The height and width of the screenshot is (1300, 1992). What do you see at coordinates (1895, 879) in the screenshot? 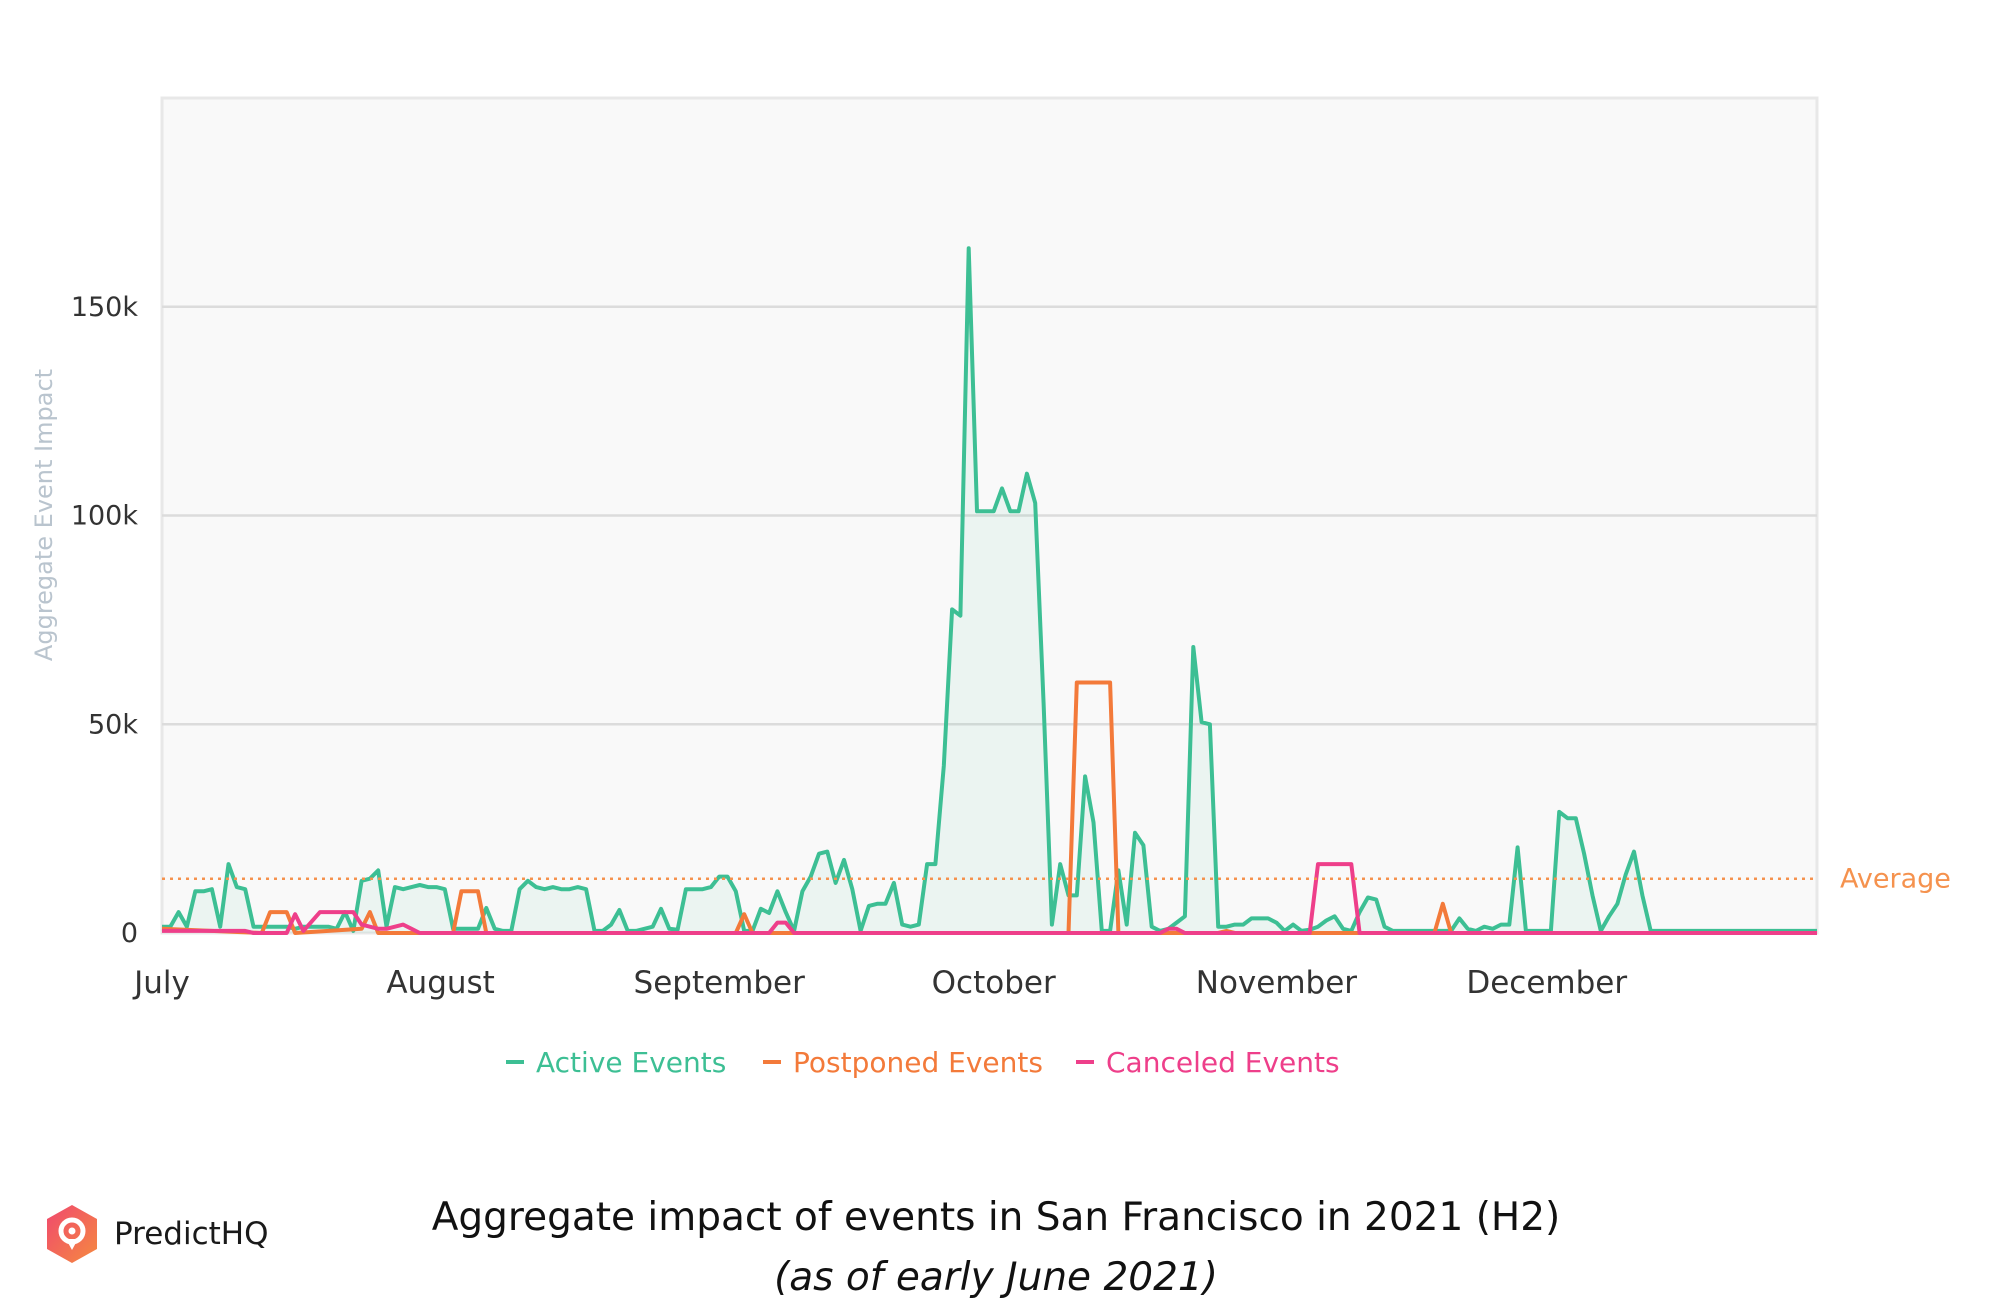
I see `average-label: Average` at bounding box center [1895, 879].